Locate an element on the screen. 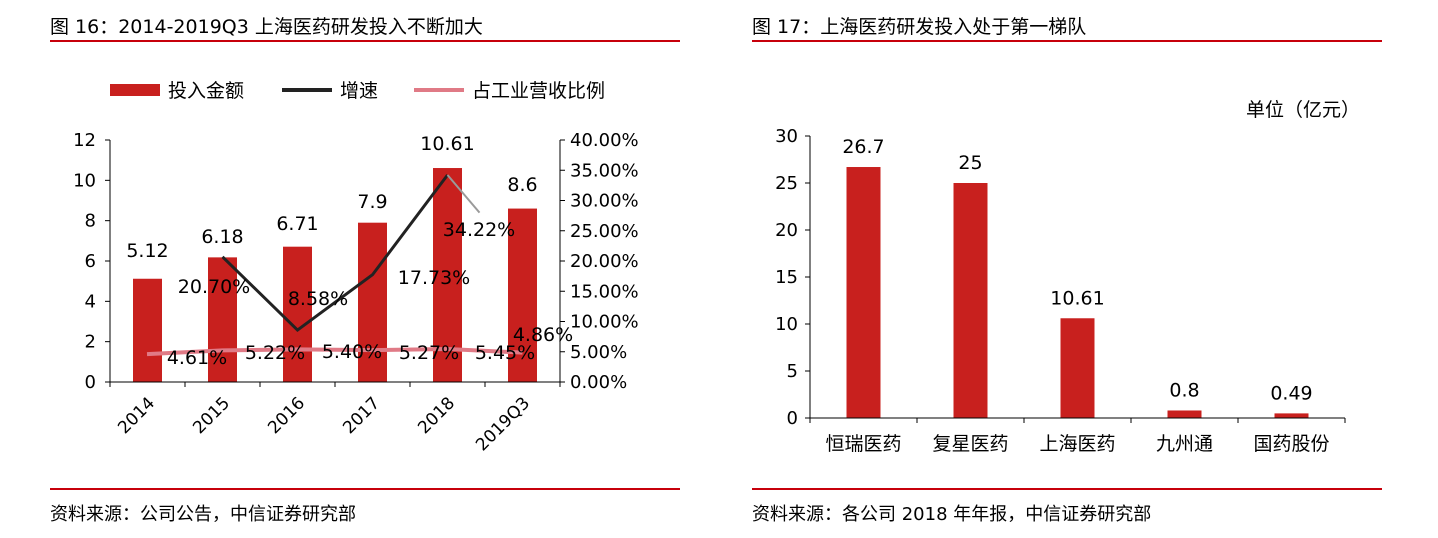  legend-label-ratio: 占工业营收比例 is located at coordinates (538, 91).